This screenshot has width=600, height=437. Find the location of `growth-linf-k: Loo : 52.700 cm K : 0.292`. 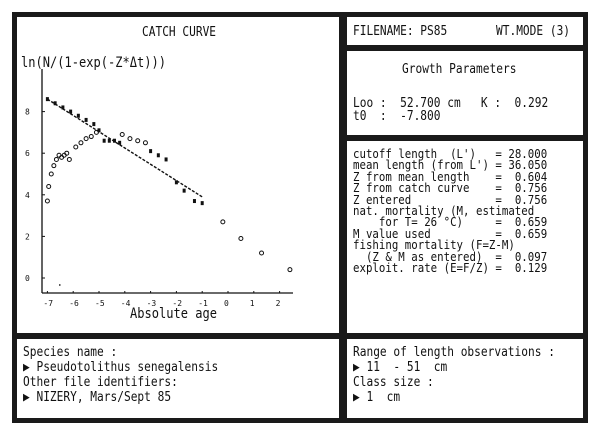

growth-linf-k: Loo : 52.700 cm K : 0.292 is located at coordinates (451, 103).